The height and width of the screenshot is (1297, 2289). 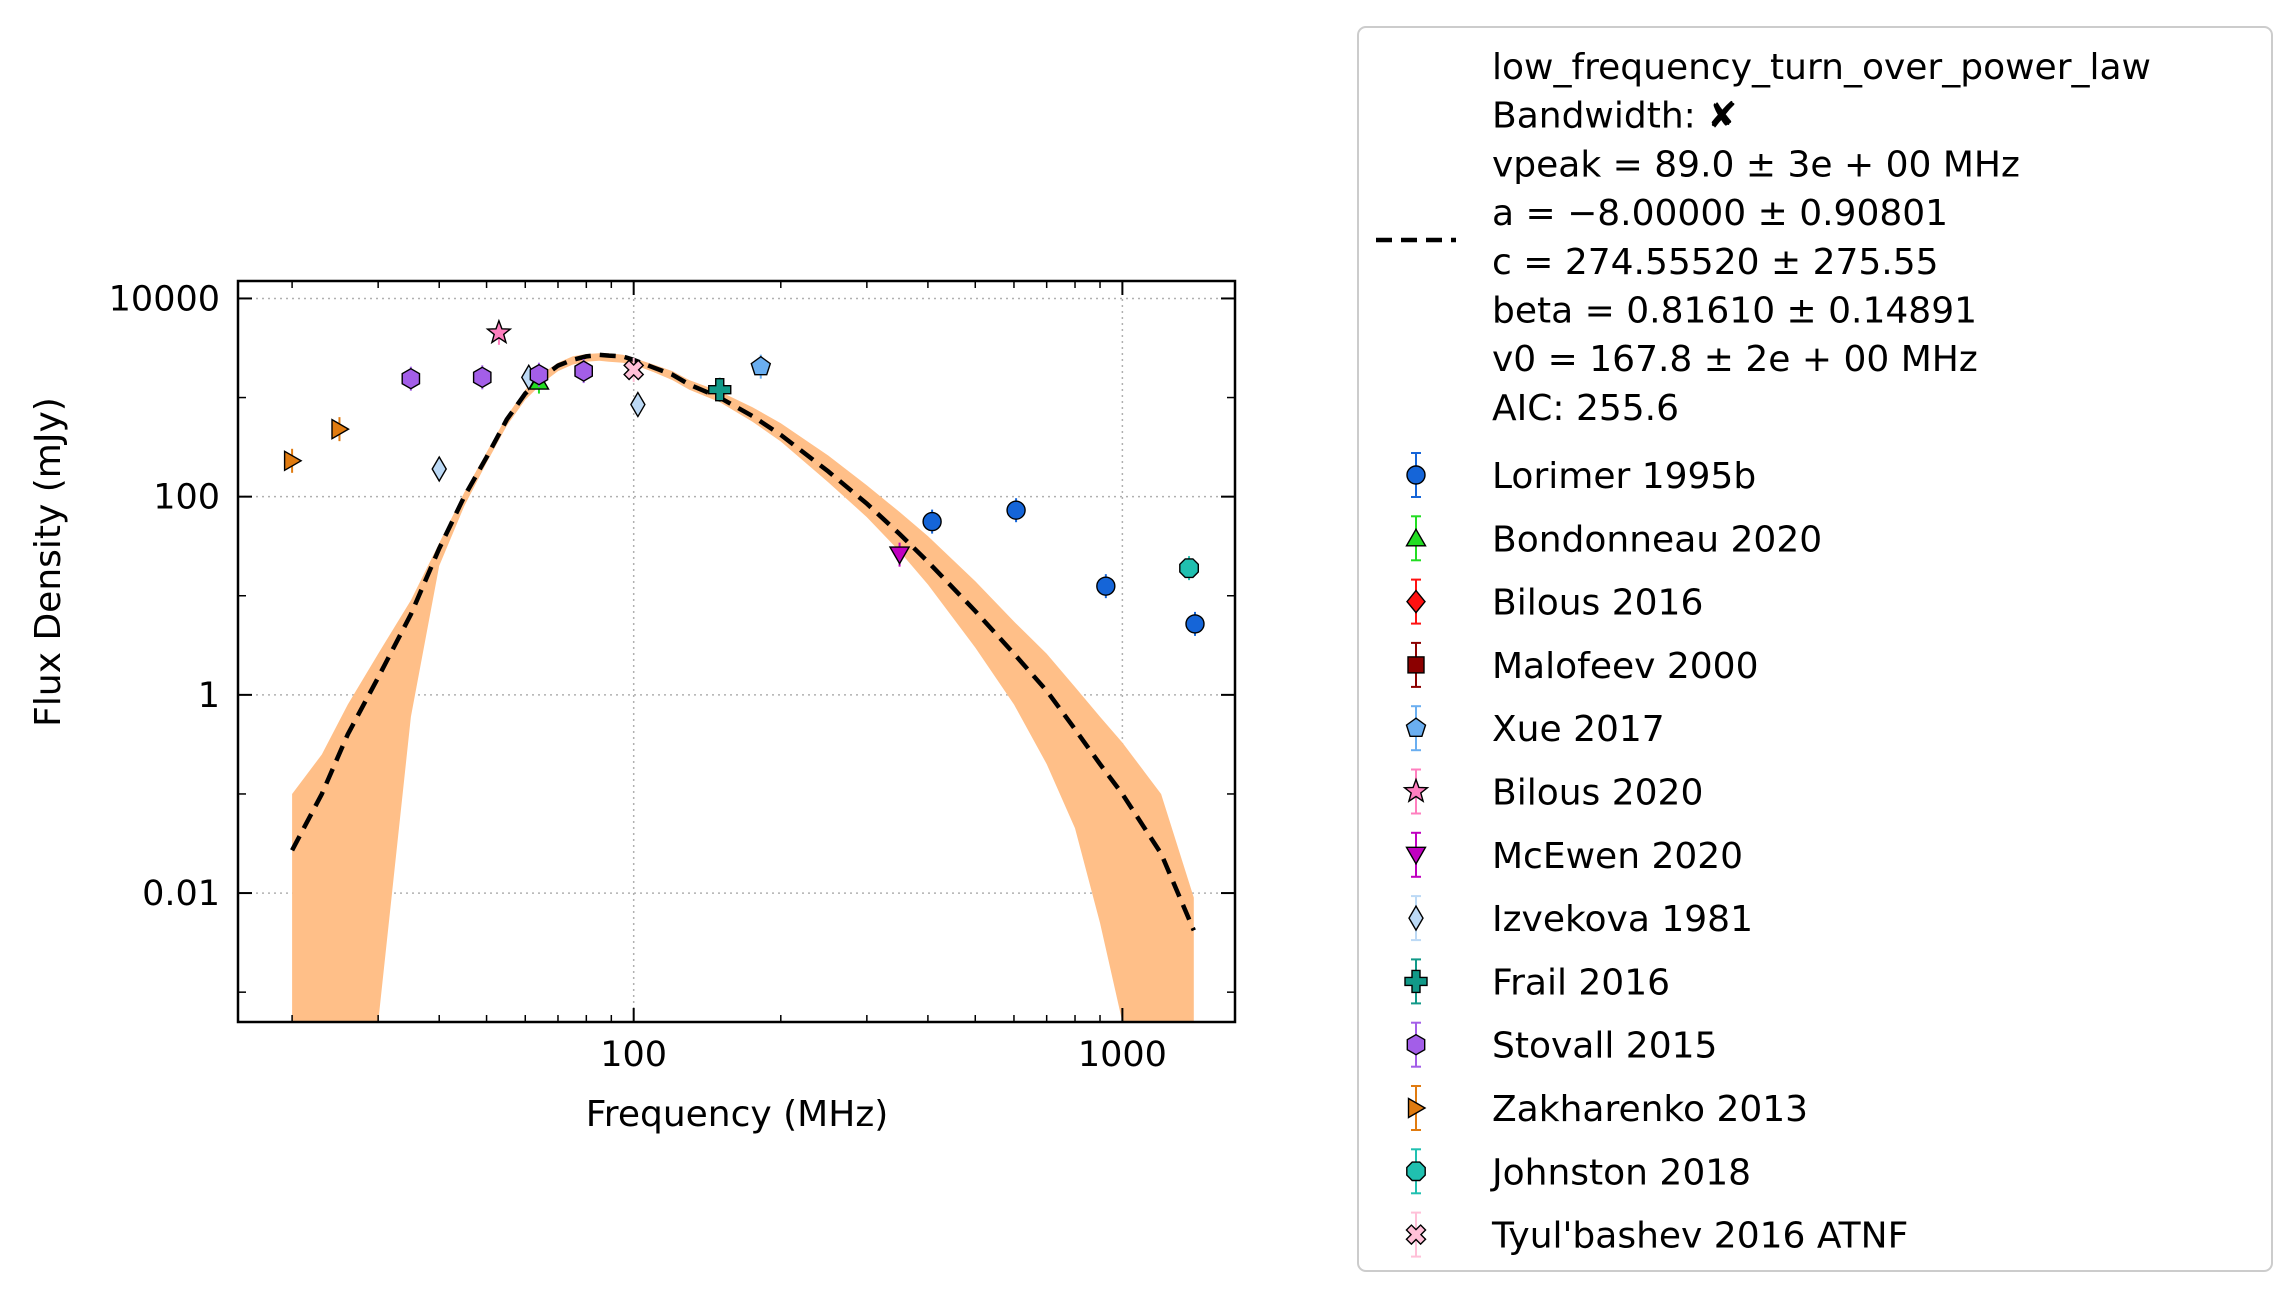 I want to click on legend-fit-info-line: vpeak = 89.0 ± 3e + 00 MHz, so click(x=1756, y=164).